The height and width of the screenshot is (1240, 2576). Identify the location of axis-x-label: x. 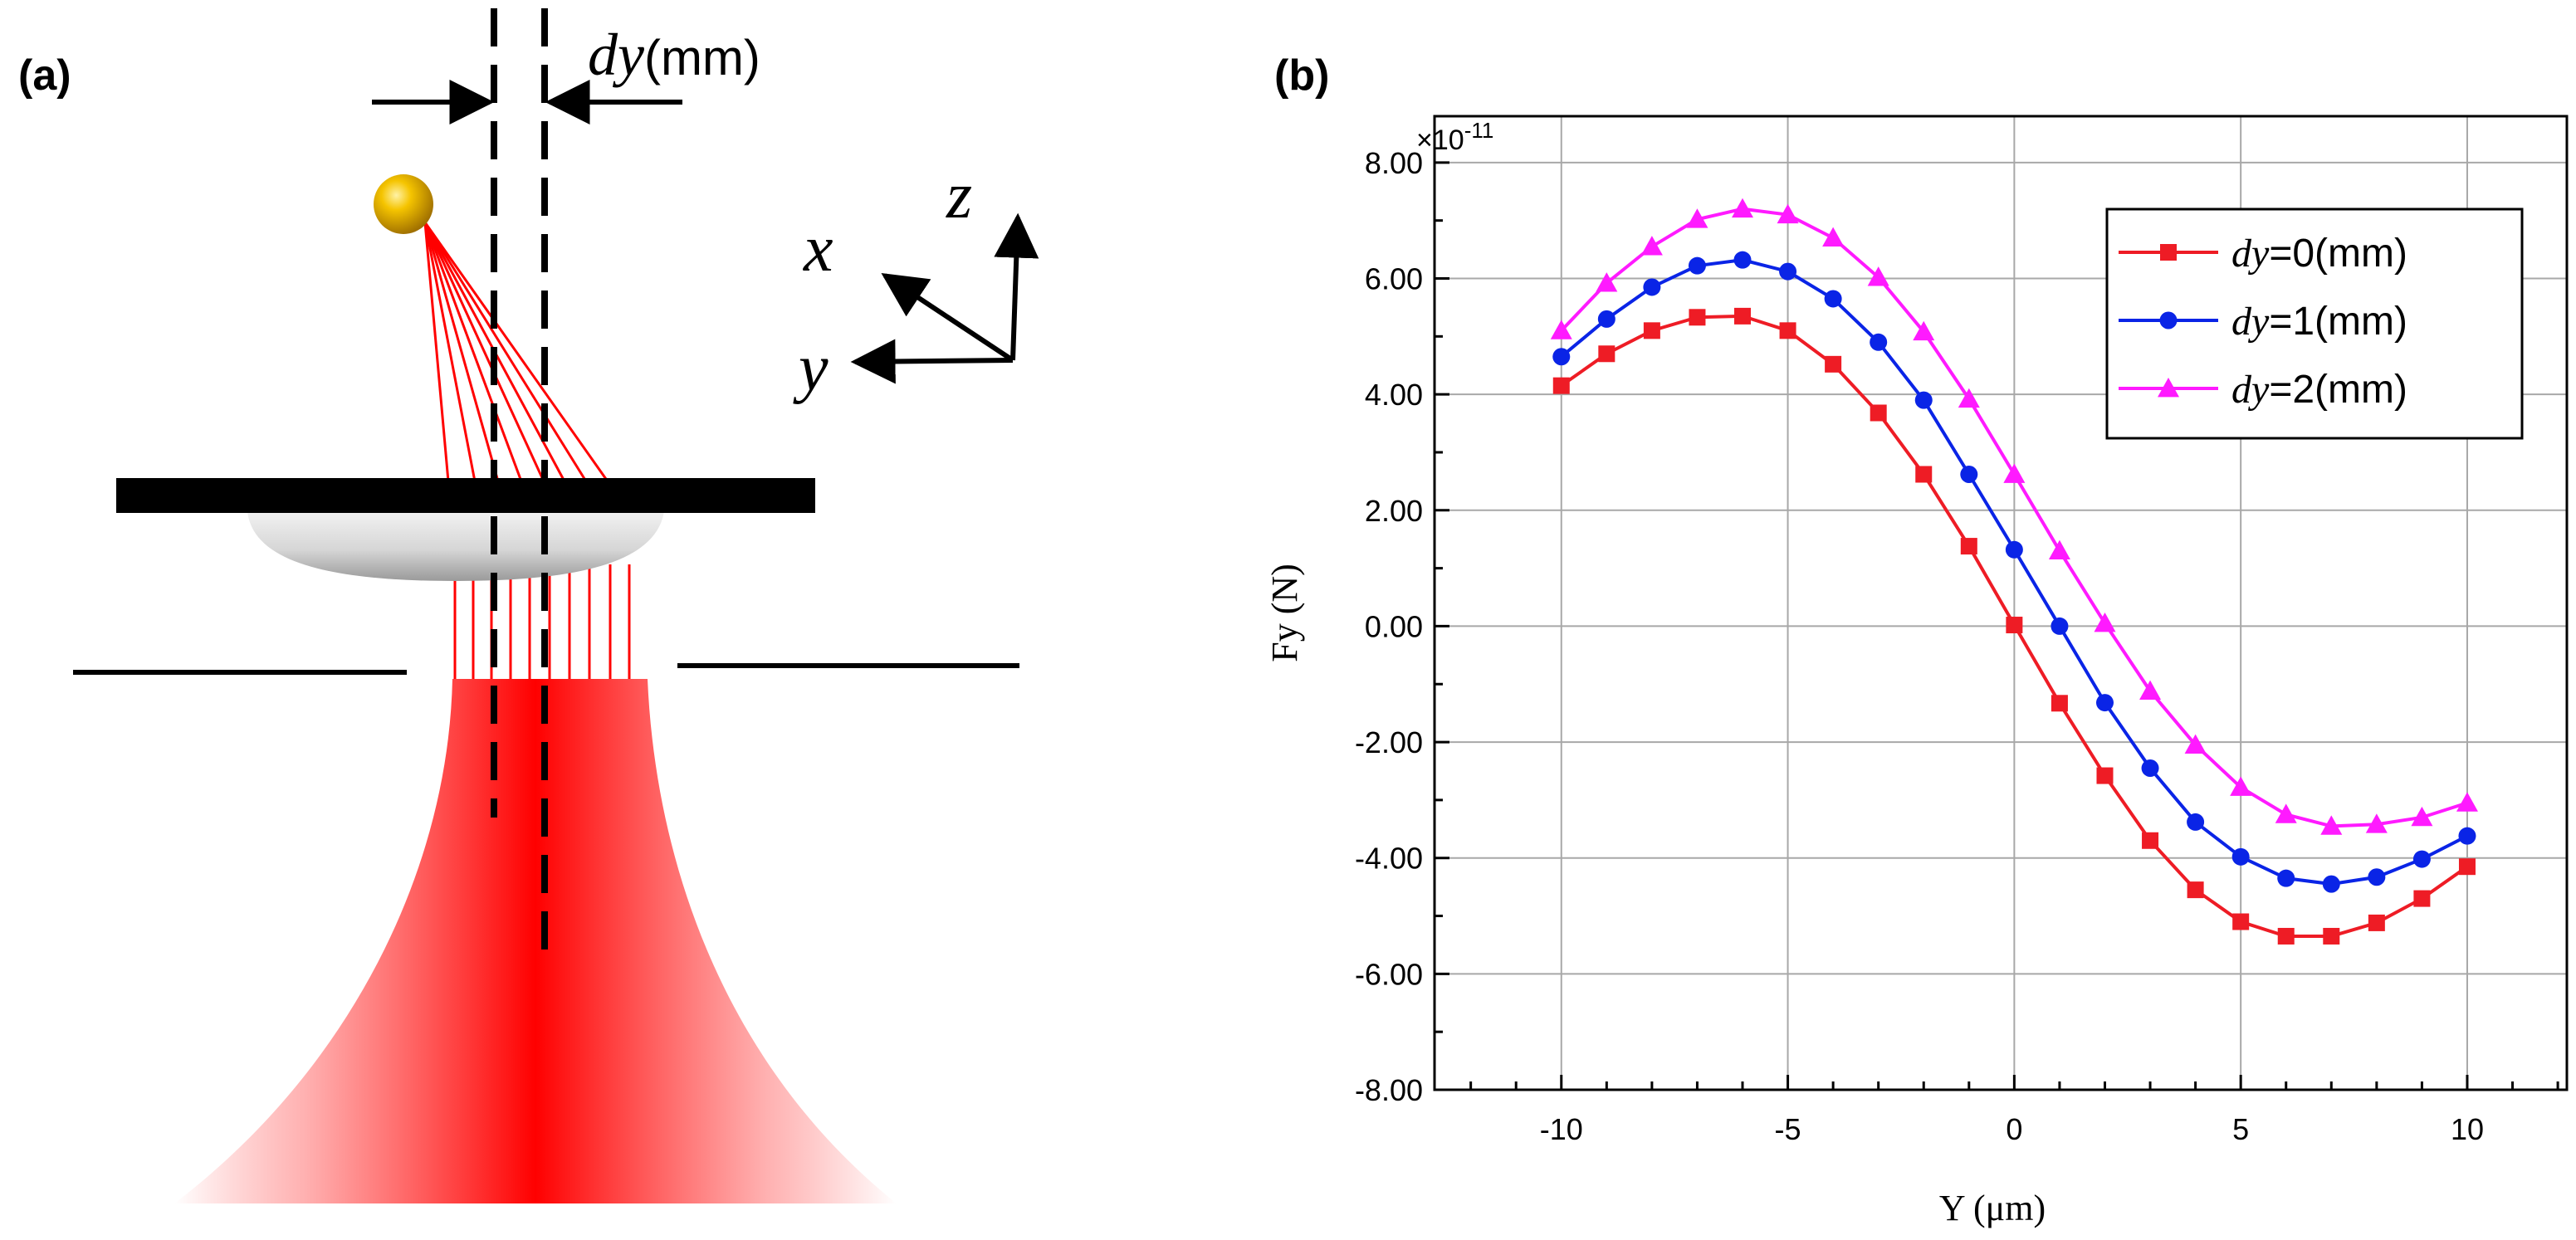
(818, 249).